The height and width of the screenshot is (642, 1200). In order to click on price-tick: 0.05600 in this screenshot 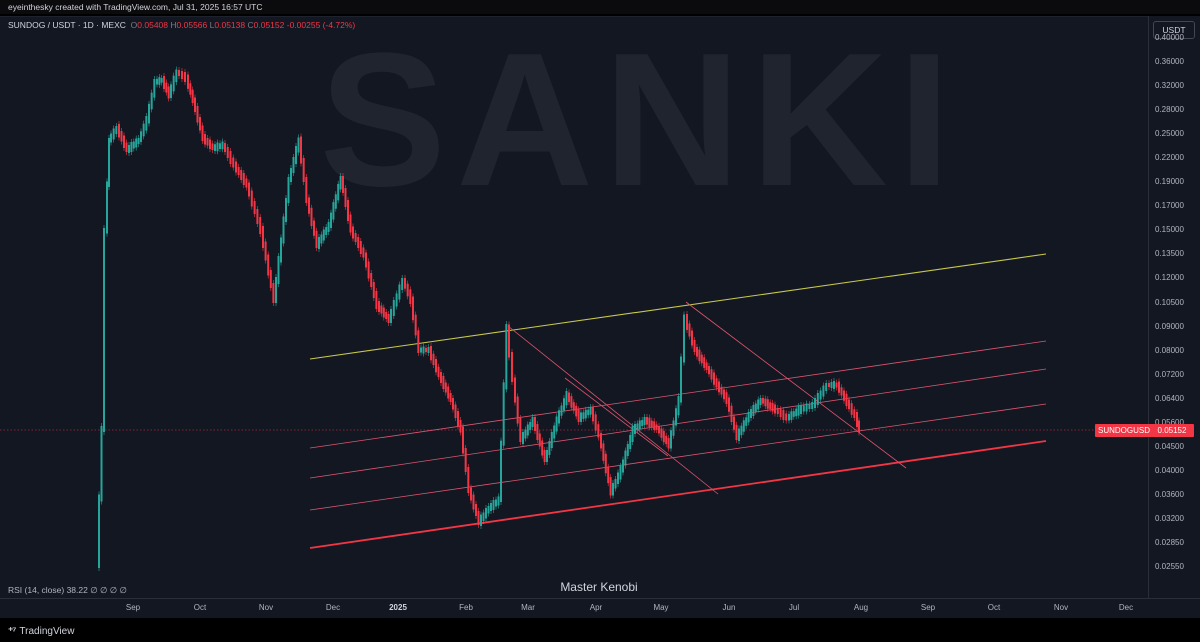, I will do `click(1169, 422)`.